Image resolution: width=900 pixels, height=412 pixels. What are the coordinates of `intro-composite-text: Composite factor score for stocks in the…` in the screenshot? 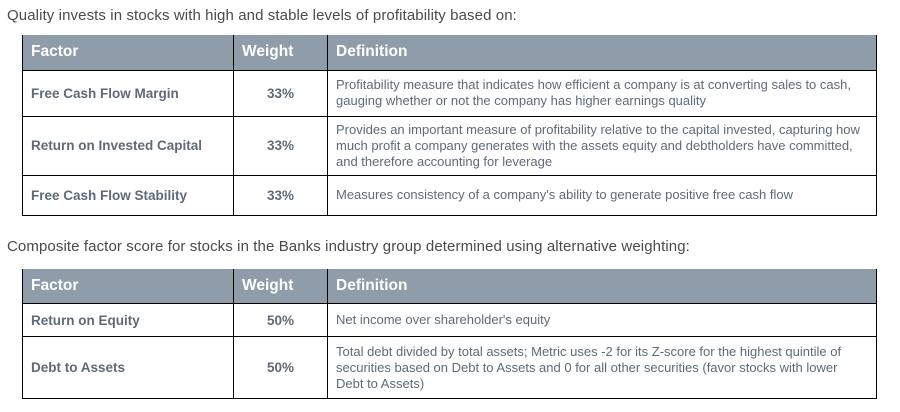 It's located at (348, 246).